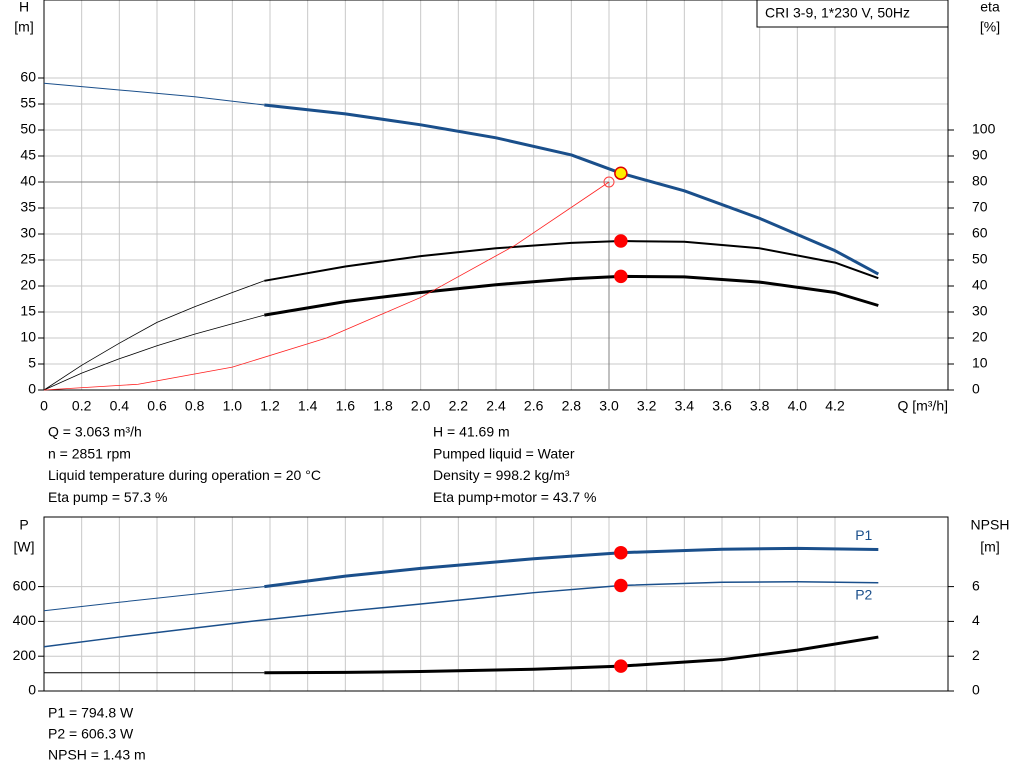 The height and width of the screenshot is (781, 1024). What do you see at coordinates (383, 406) in the screenshot?
I see `x-tick-label: 1.8` at bounding box center [383, 406].